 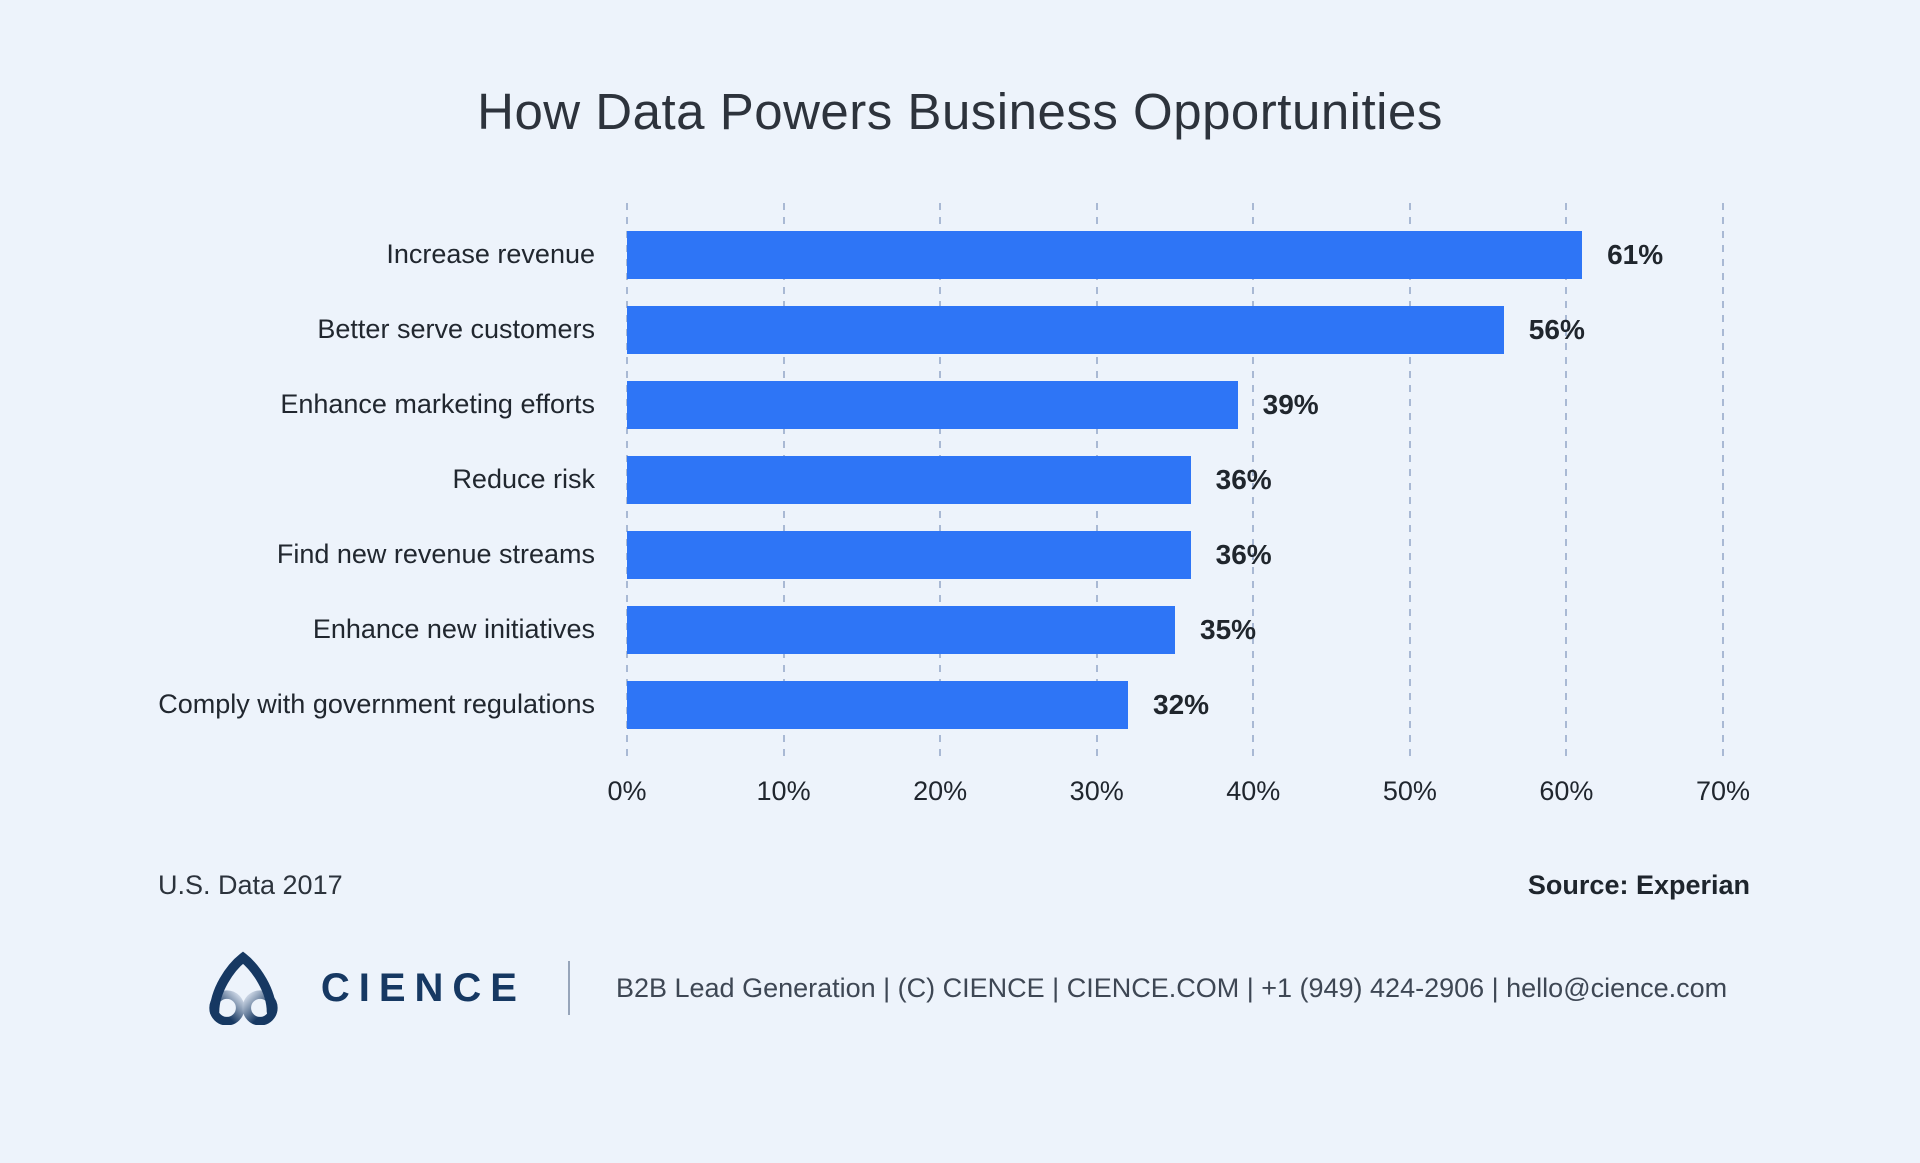 I want to click on x-tick-label: 70%, so click(x=1723, y=791).